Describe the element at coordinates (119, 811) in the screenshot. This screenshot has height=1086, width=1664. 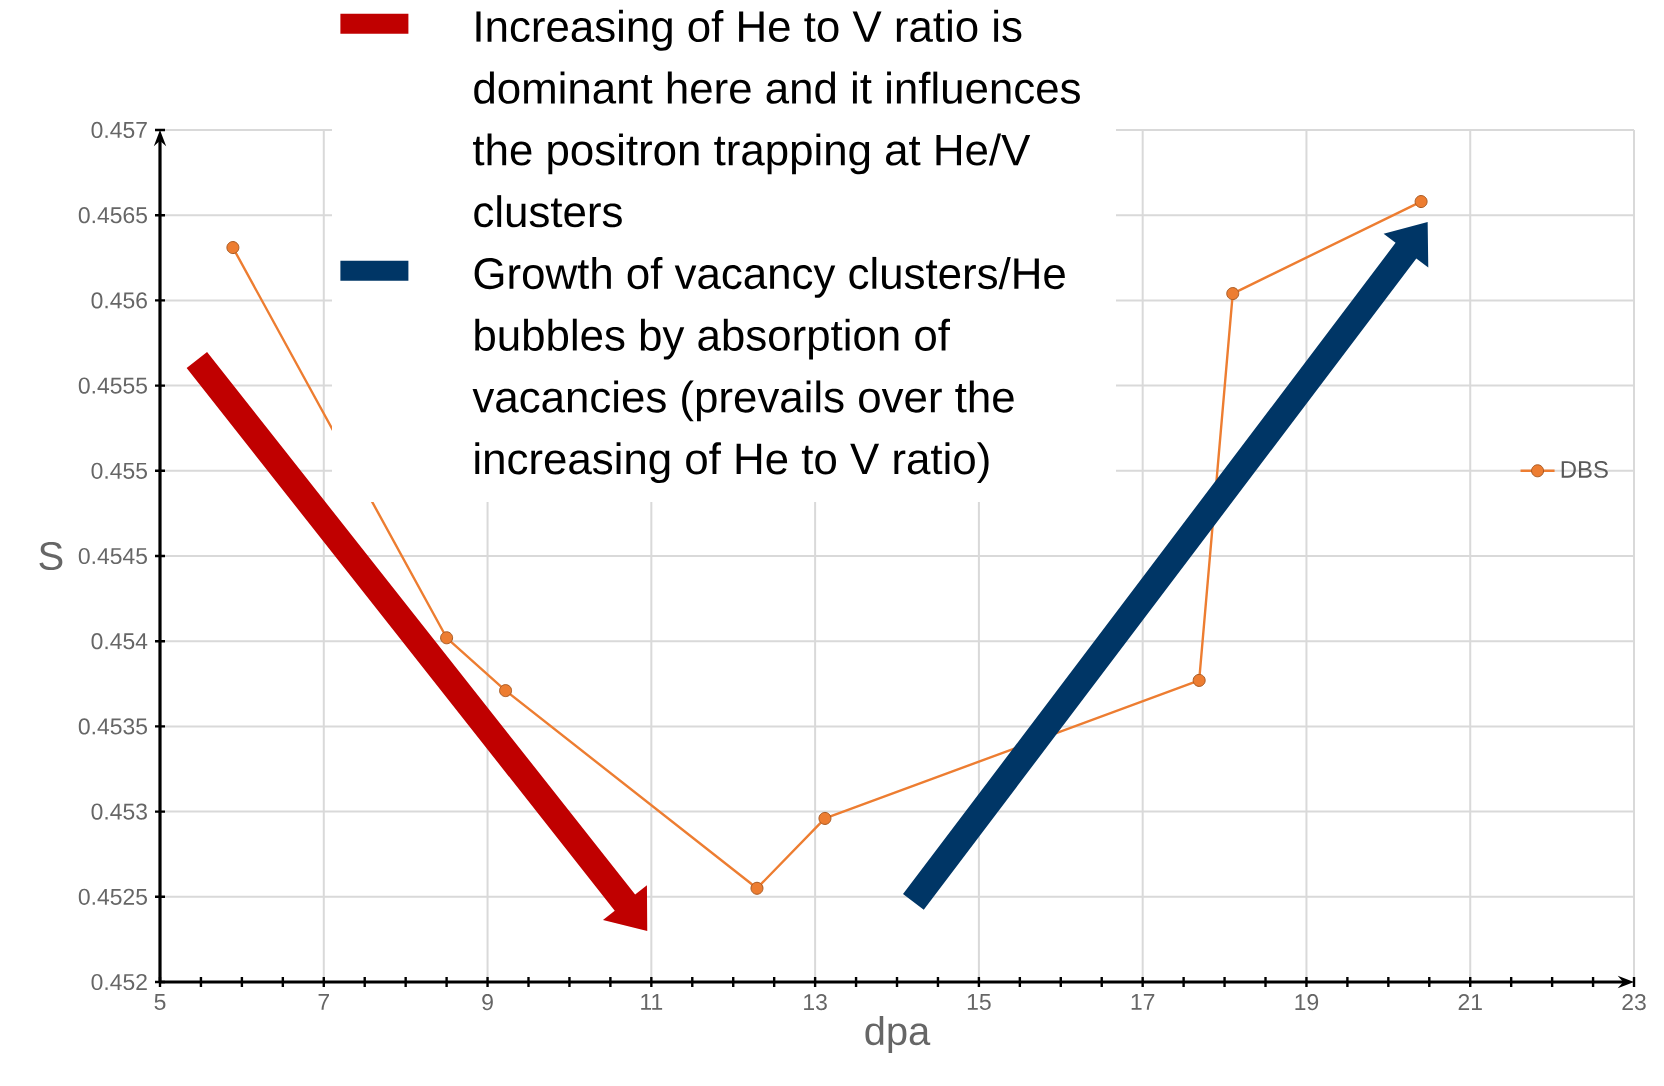
I see `y-tick-label: 0.453` at that location.